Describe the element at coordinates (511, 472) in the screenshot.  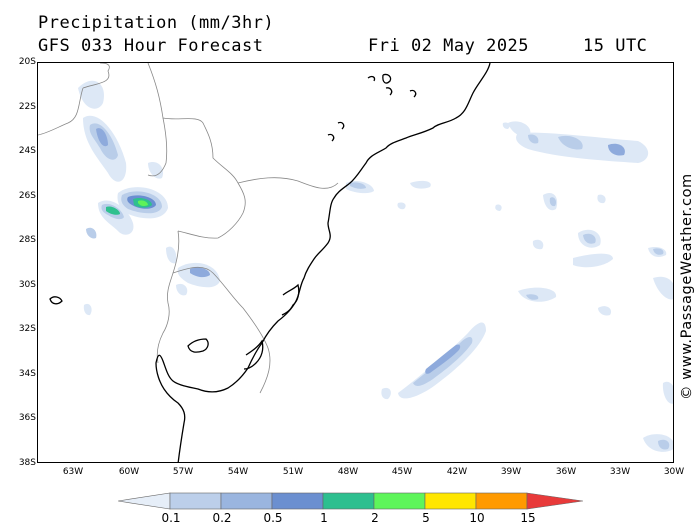
I see `lon-label-39w: 39W` at that location.